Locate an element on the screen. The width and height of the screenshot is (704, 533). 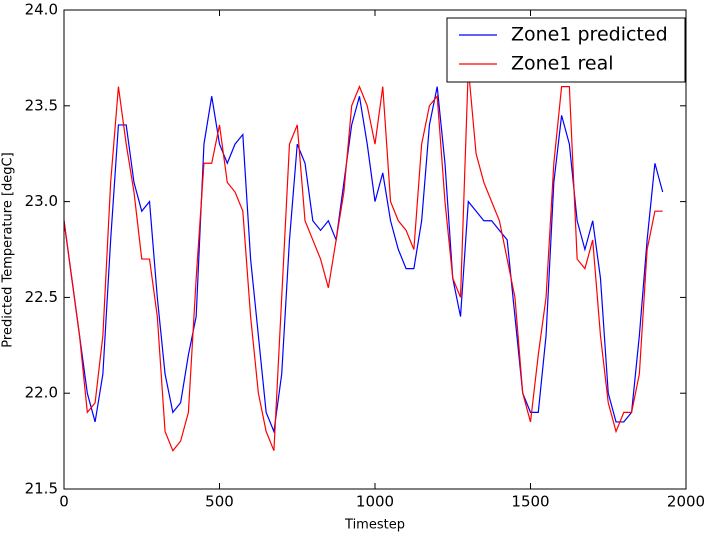
y-axis-label: Predicted Temperature [degC] is located at coordinates (8, 249).